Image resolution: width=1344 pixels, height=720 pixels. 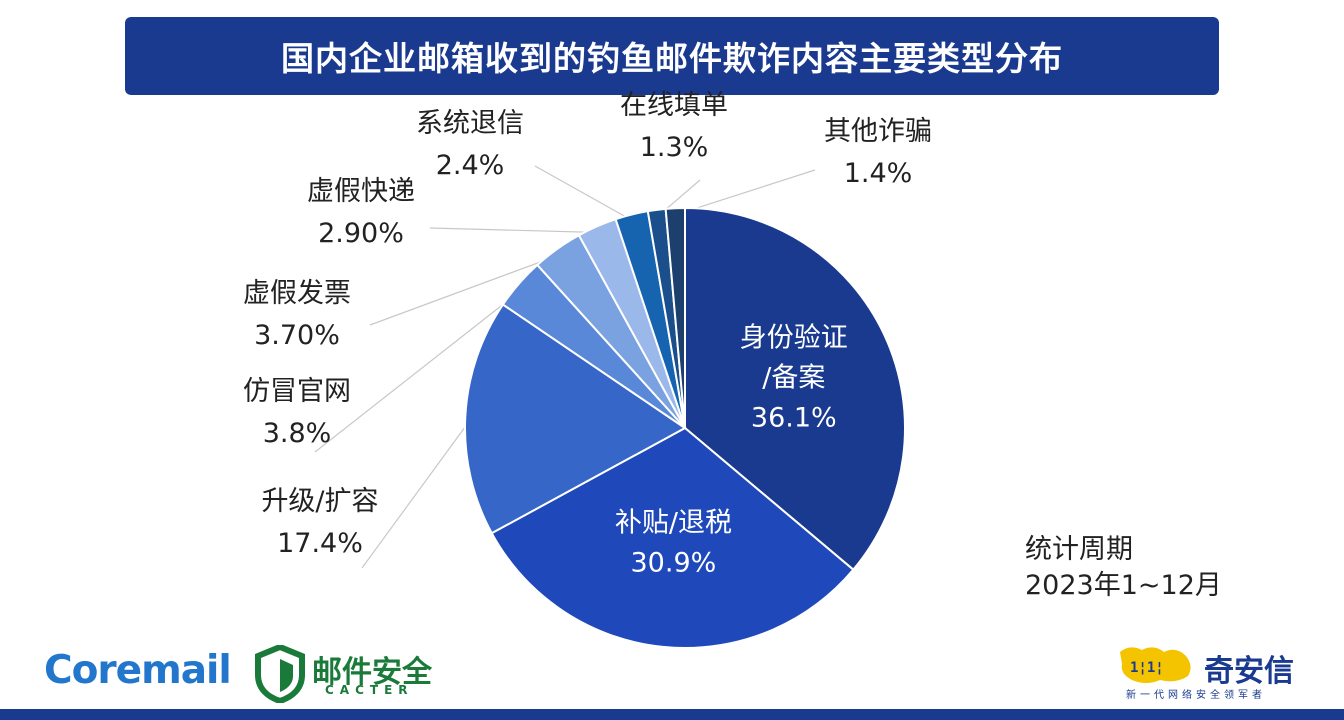 I want to click on bottom-bar, so click(x=672, y=714).